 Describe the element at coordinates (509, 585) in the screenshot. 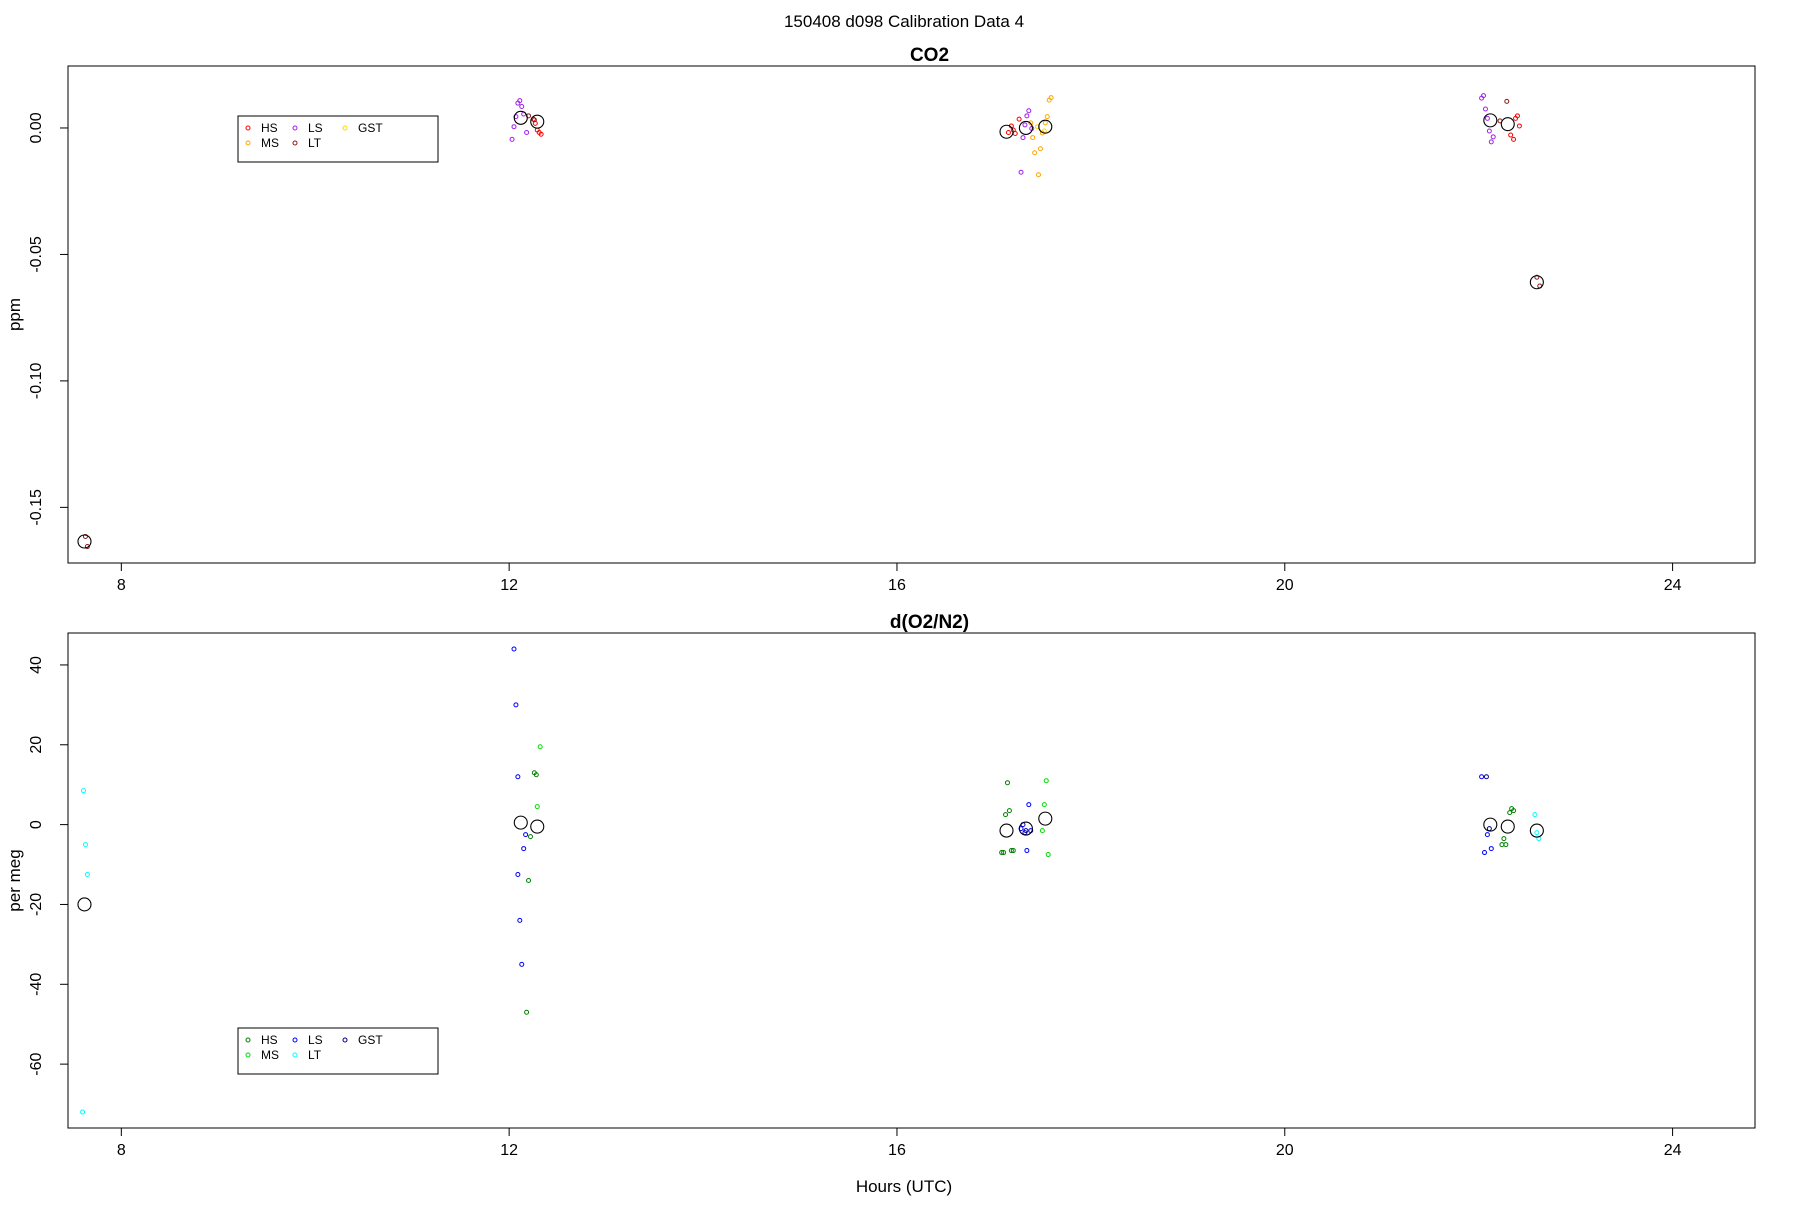

I see `x-tick-label: 12` at that location.